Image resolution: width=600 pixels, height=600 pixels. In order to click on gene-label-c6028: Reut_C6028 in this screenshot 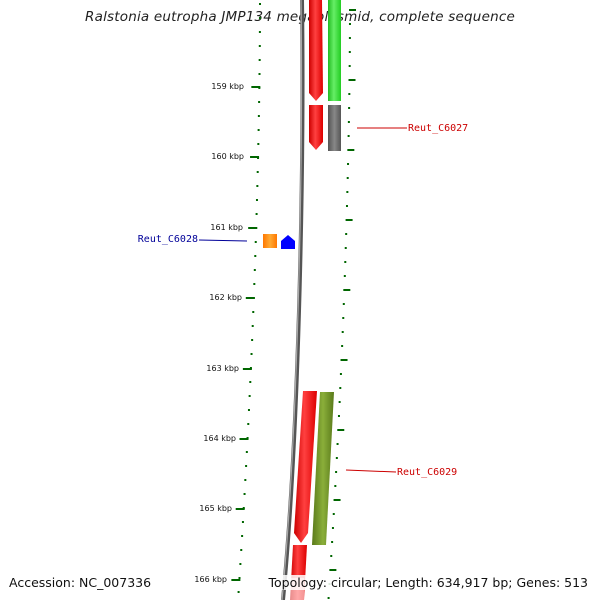, I will do `click(168, 239)`.